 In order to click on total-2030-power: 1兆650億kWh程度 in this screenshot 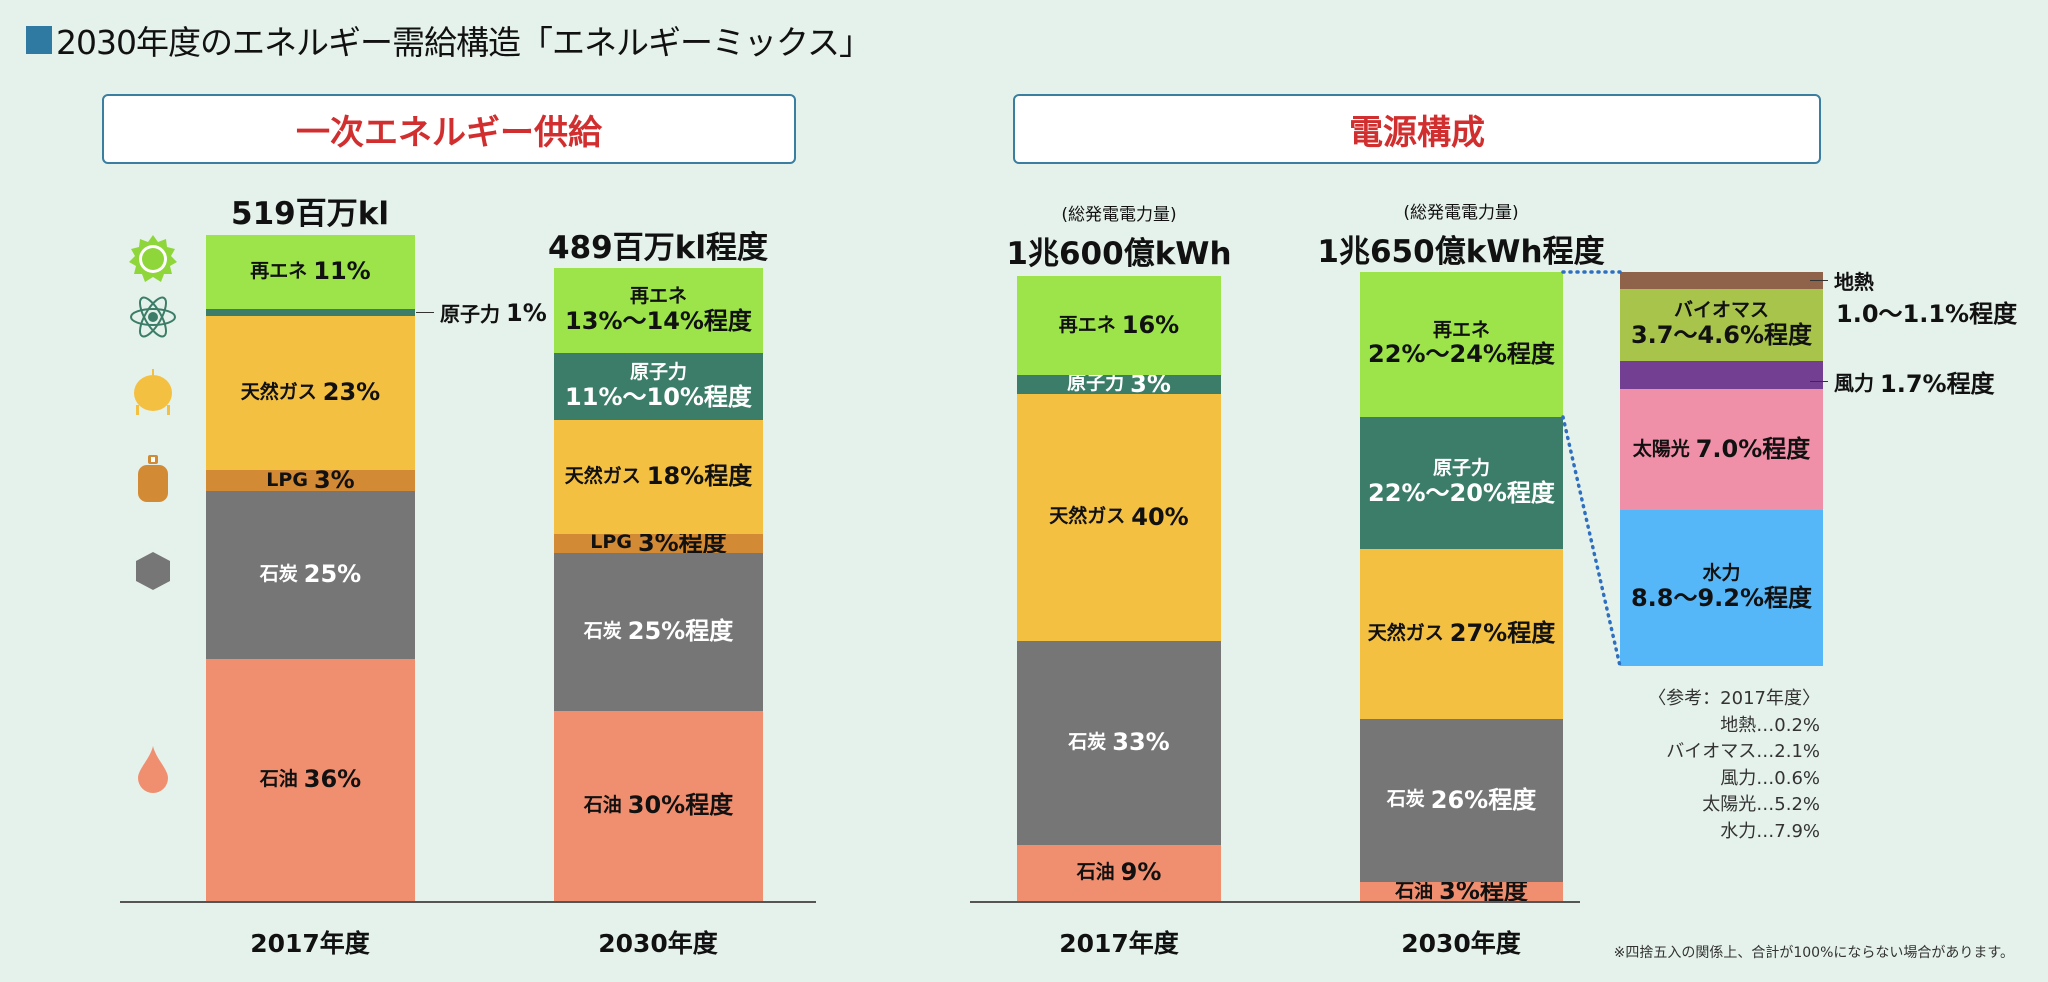, I will do `click(1461, 252)`.